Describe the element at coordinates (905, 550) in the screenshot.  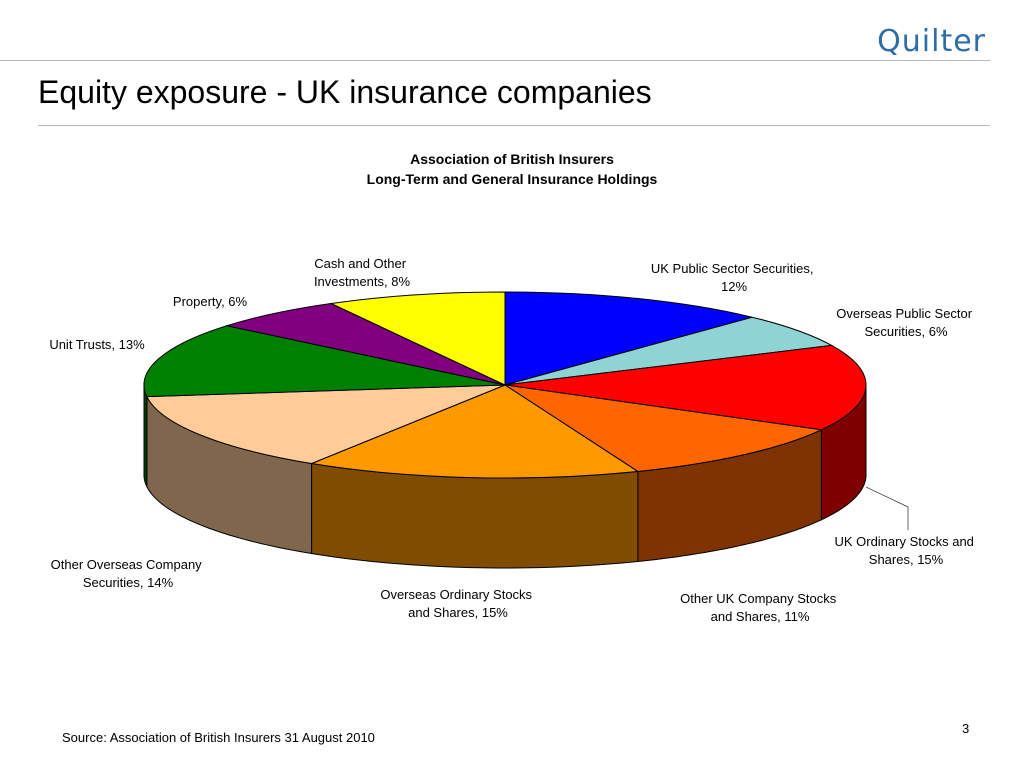
I see `label-uk-ordinary-stocks: UK Ordinary Stocks and Shares, 15%` at that location.